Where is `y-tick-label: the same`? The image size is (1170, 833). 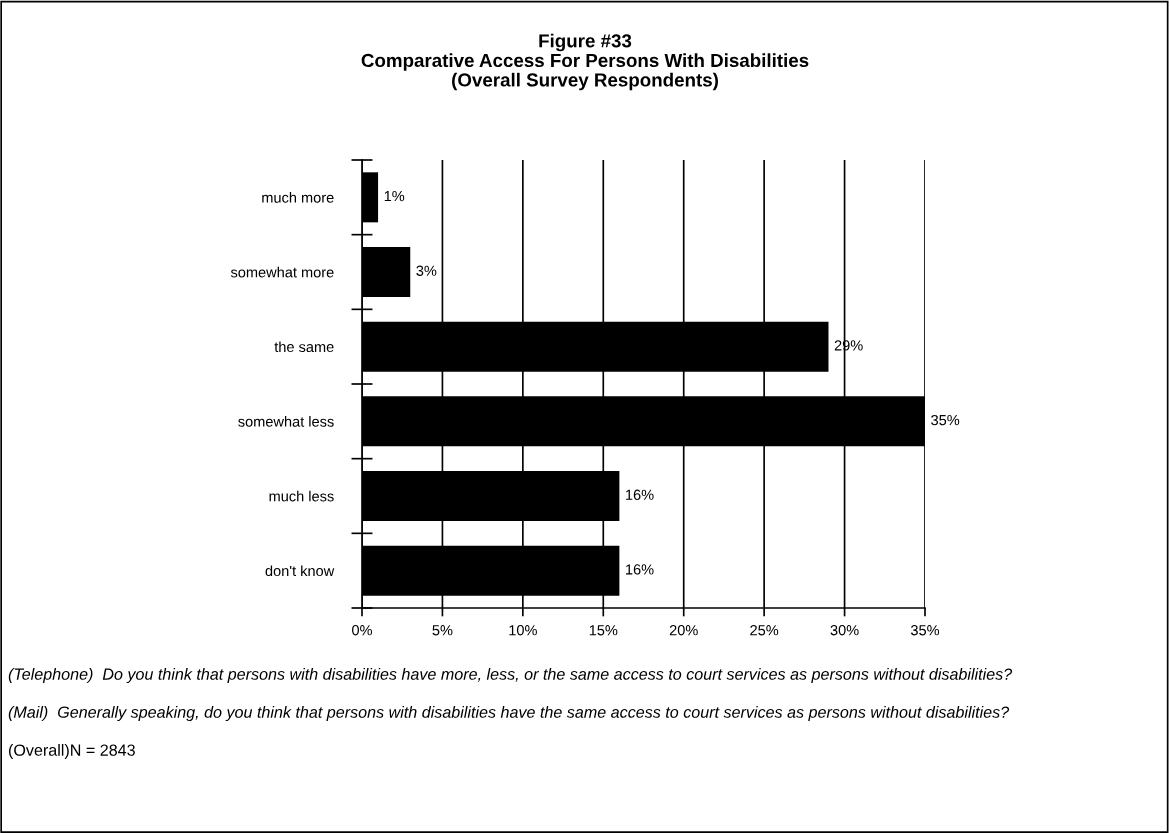
y-tick-label: the same is located at coordinates (304, 347).